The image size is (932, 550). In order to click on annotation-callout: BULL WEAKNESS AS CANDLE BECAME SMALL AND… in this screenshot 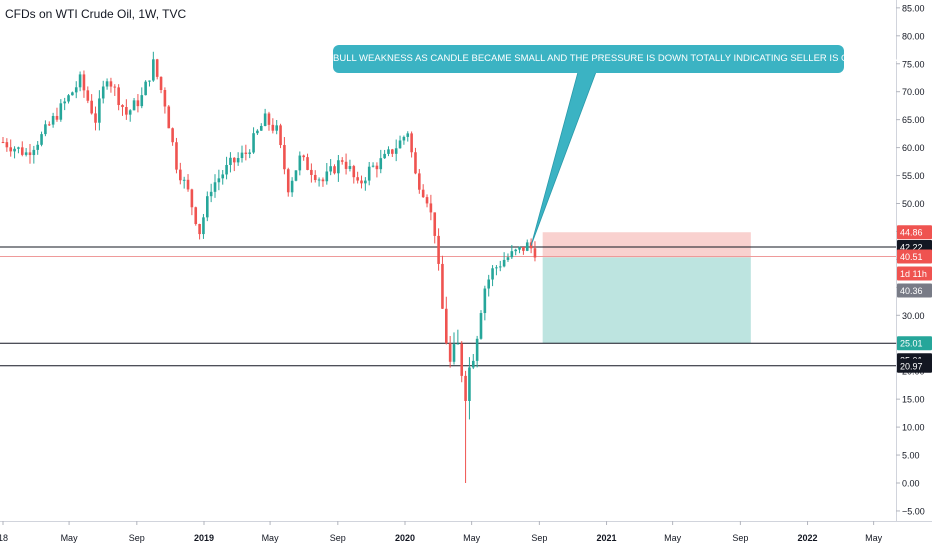, I will do `click(623, 59)`.